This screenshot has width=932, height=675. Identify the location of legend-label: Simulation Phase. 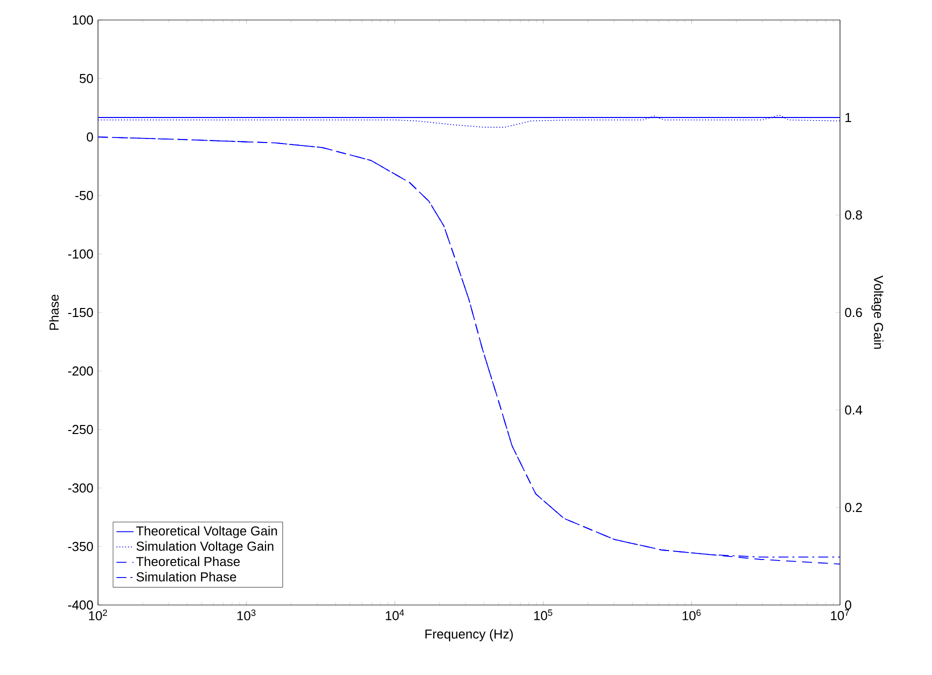
(186, 577).